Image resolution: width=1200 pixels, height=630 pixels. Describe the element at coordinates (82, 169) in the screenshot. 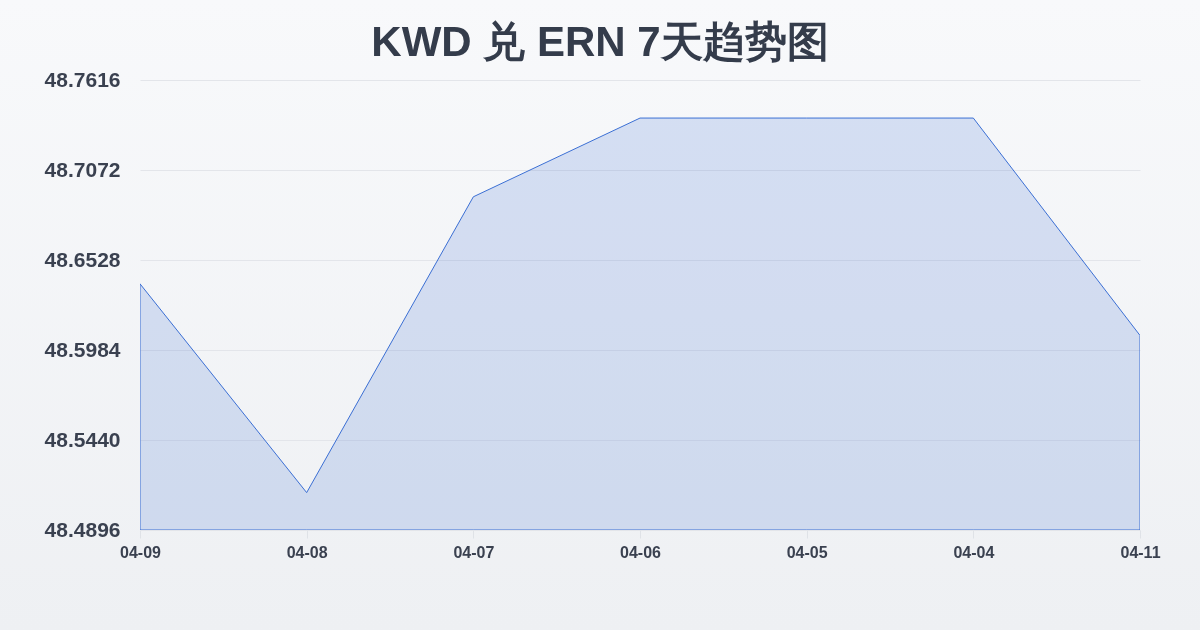

I see `y-tick-label: 48.7072` at that location.